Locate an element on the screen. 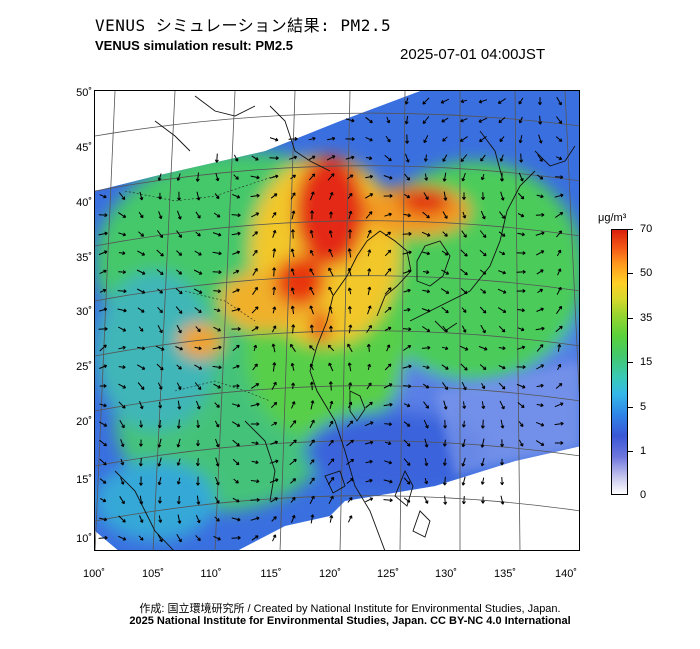 This screenshot has height=649, width=700. lon-label-110: 110˚ is located at coordinates (211, 574).